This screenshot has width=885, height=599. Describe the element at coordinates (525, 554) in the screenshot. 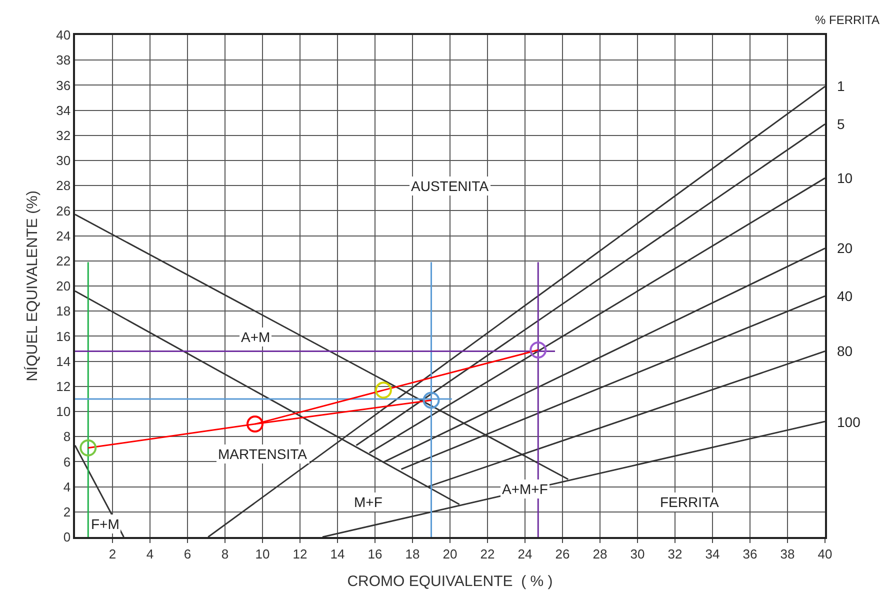

I see `x-tick-label: 24` at that location.